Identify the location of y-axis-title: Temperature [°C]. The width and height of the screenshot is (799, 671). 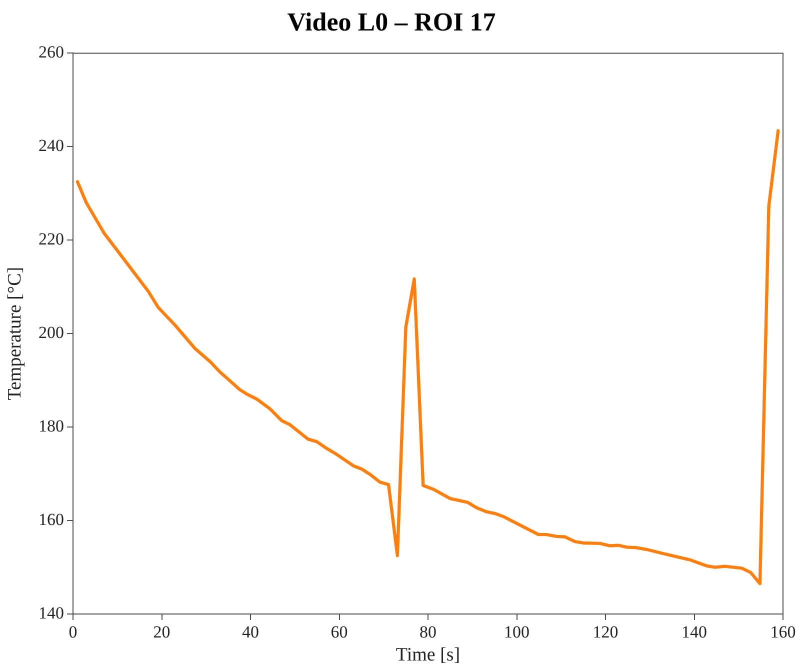
(15, 333).